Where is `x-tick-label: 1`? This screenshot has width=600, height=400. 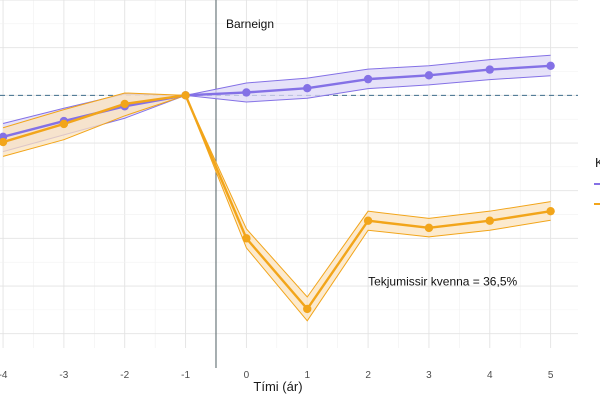 x-tick-label: 1 is located at coordinates (307, 375).